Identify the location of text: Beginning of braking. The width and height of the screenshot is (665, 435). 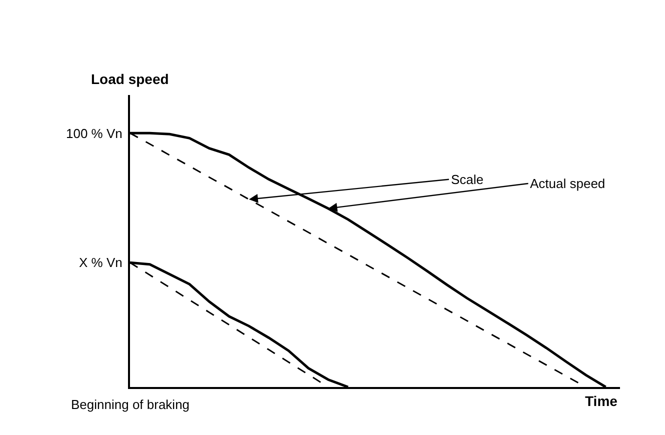
(130, 404).